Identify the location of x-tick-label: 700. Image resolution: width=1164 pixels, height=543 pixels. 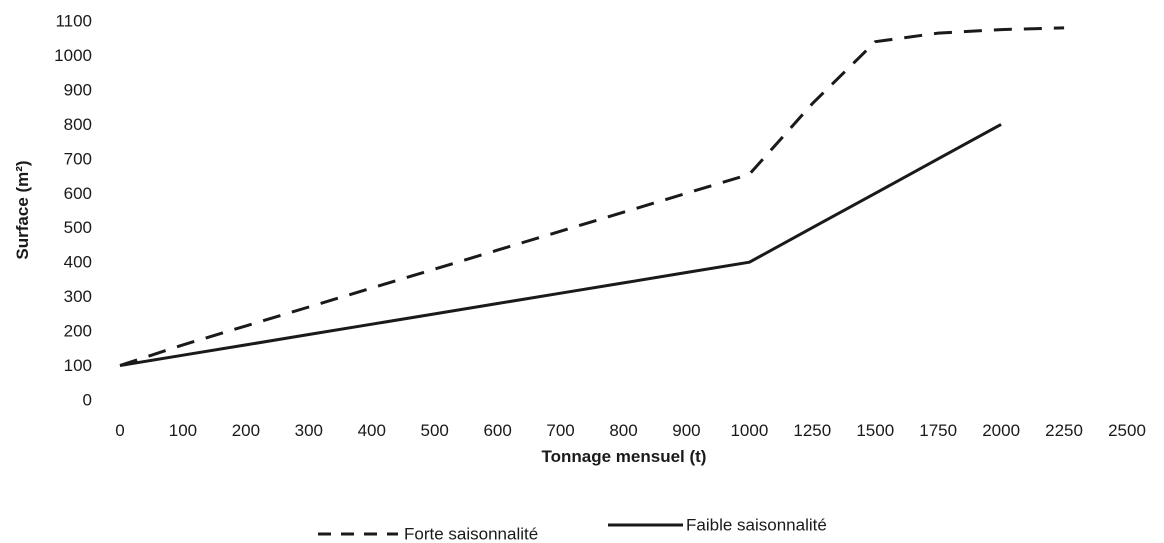
(560, 430).